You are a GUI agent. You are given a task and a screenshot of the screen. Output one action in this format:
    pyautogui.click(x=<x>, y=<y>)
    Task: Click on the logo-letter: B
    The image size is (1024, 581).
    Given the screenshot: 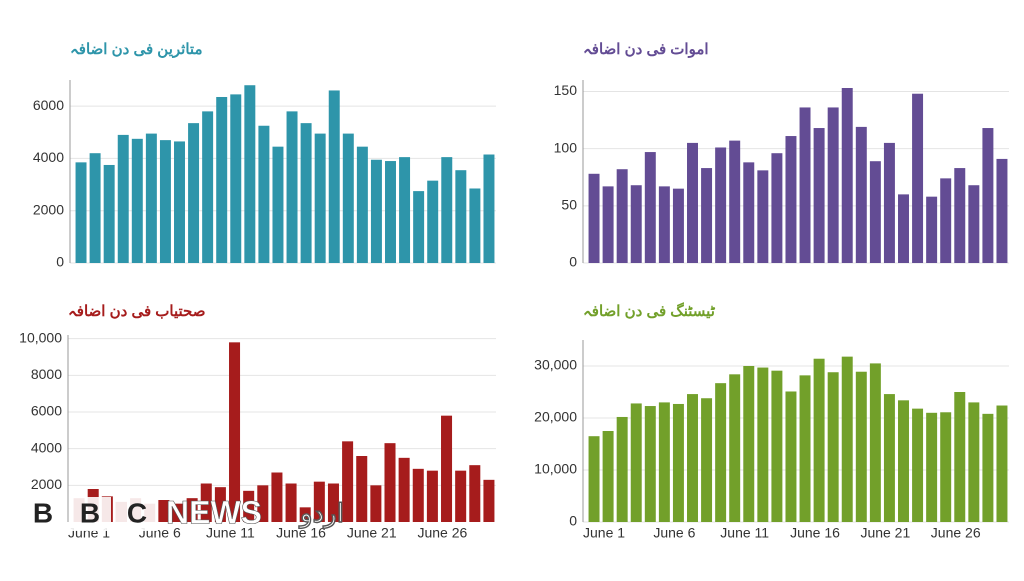 What is the action you would take?
    pyautogui.click(x=43, y=512)
    